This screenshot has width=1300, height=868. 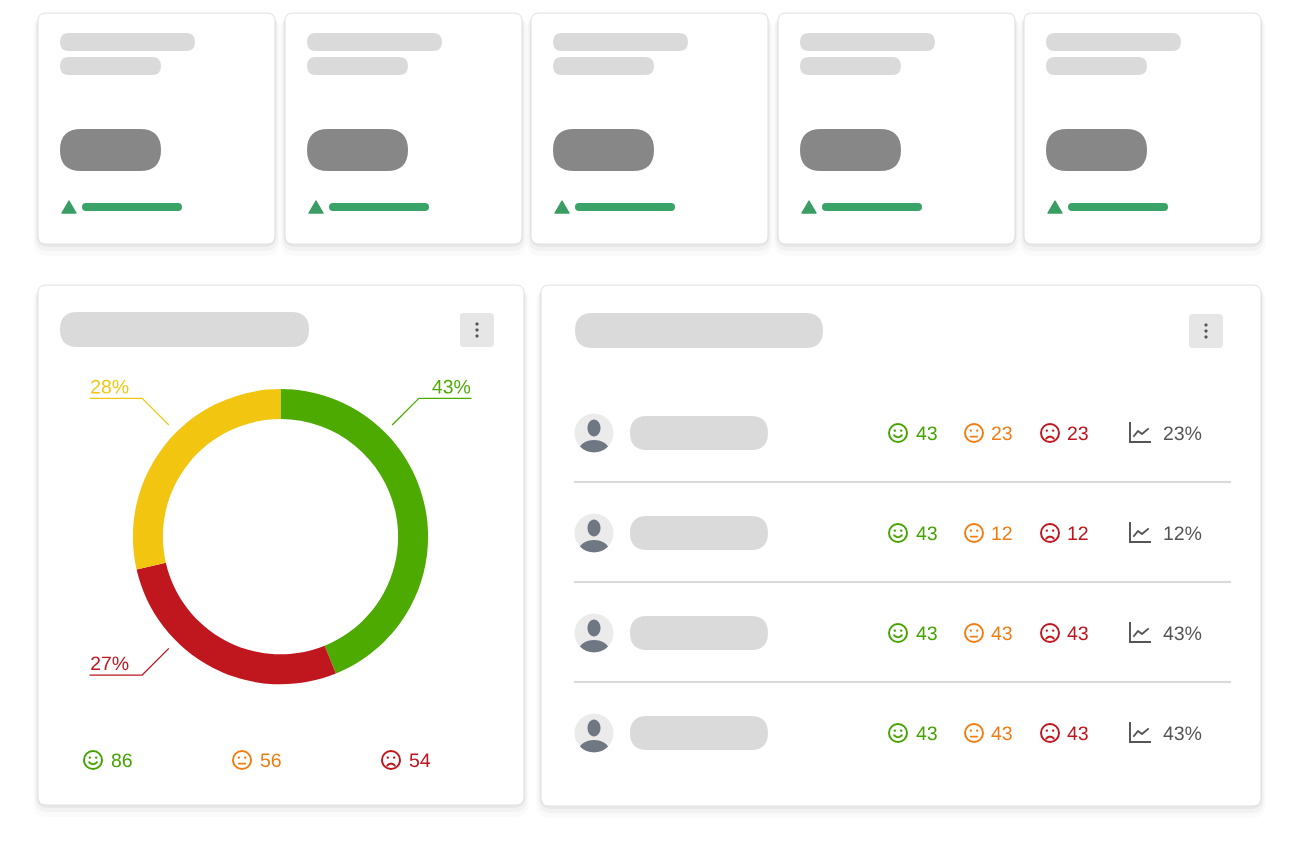 What do you see at coordinates (1182, 433) in the screenshot?
I see `text: 23%` at bounding box center [1182, 433].